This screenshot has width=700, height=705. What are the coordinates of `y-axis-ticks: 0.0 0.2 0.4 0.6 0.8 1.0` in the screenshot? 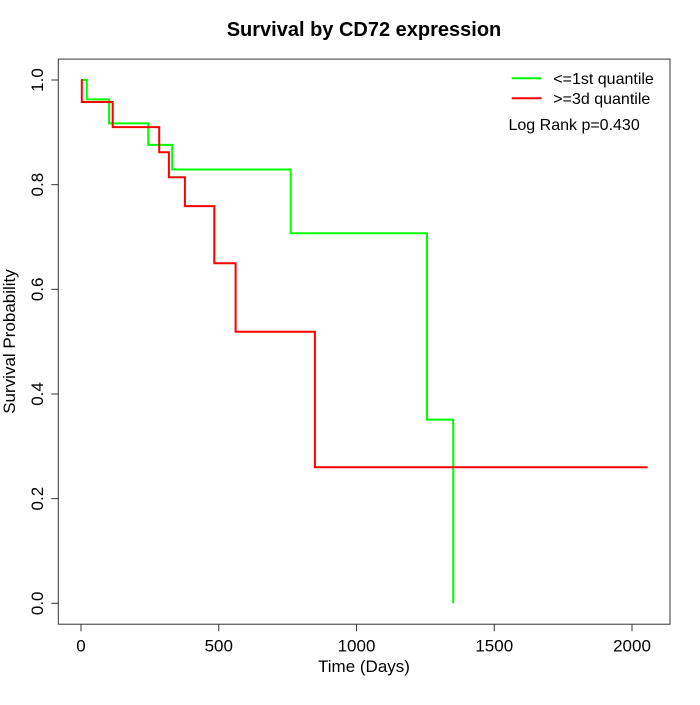 It's located at (43, 341).